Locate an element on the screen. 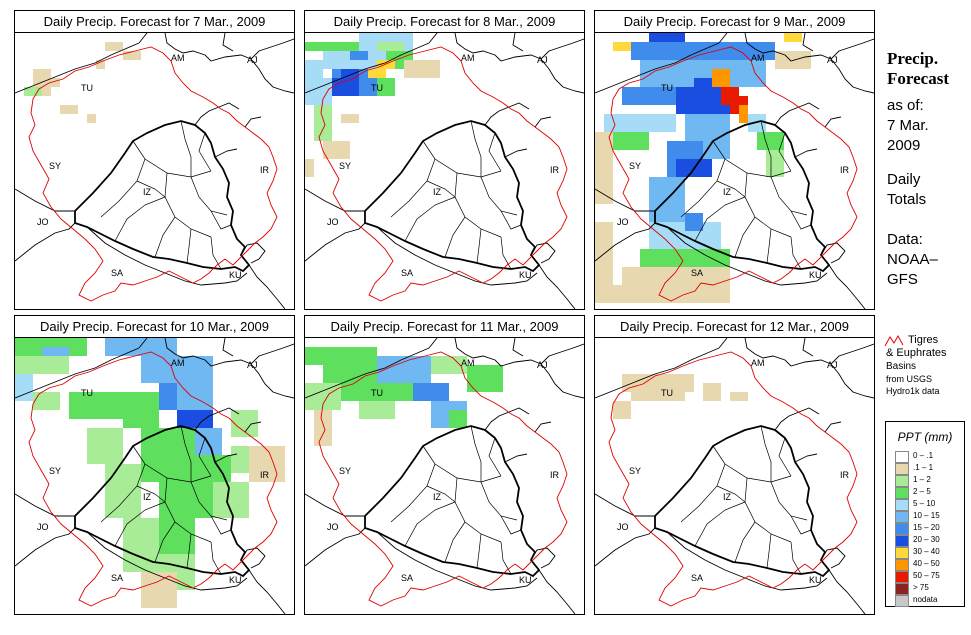 Image resolution: width=971 pixels, height=635 pixels. map-area: AM AJ TU SY IR IZ JO SA KU is located at coordinates (154, 171).